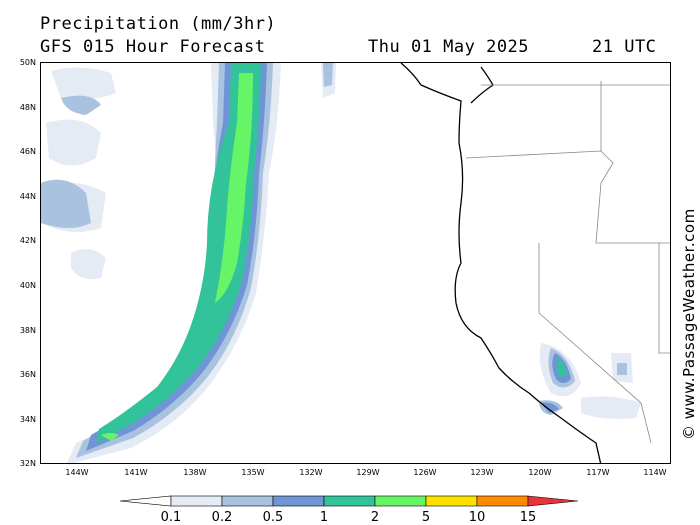  Describe the element at coordinates (77, 472) in the screenshot. I see `lon-label: 144W` at that location.